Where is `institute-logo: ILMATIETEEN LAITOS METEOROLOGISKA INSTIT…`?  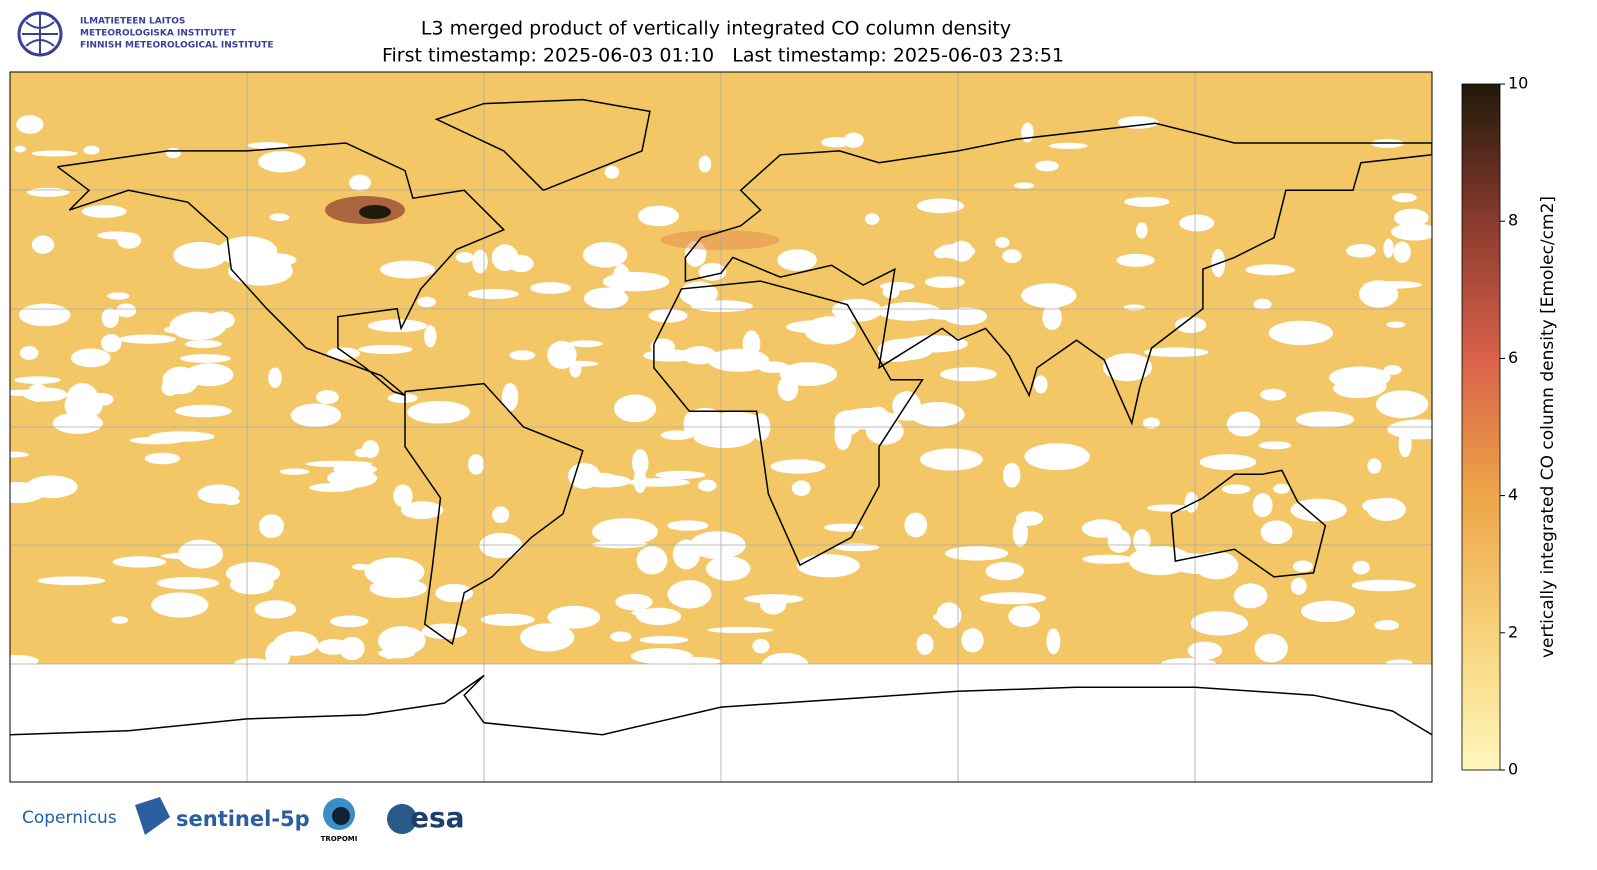 institute-logo: ILMATIETEEN LAITOS METEOROLOGISKA INSTIT… is located at coordinates (145, 34).